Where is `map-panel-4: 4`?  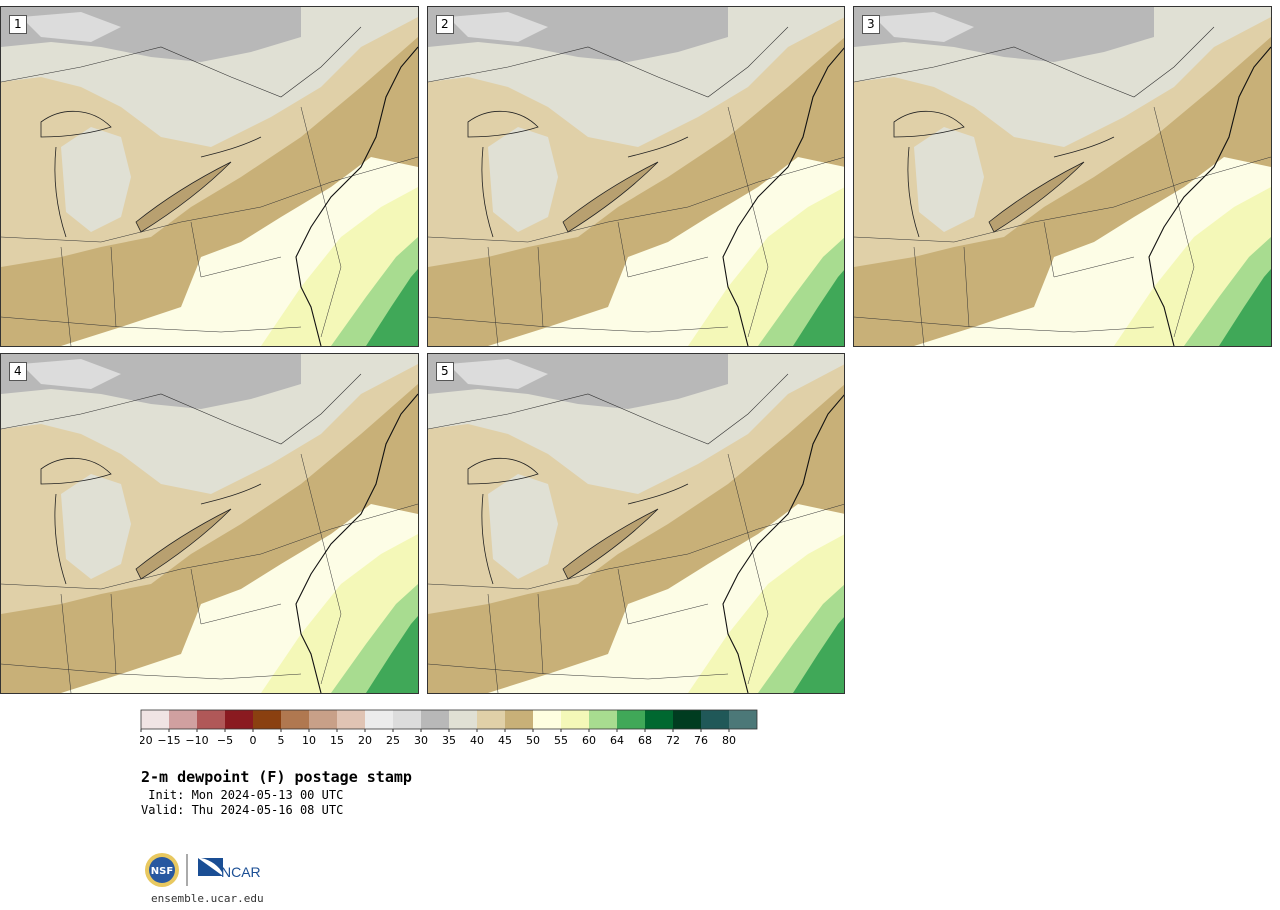 map-panel-4: 4 is located at coordinates (209, 523).